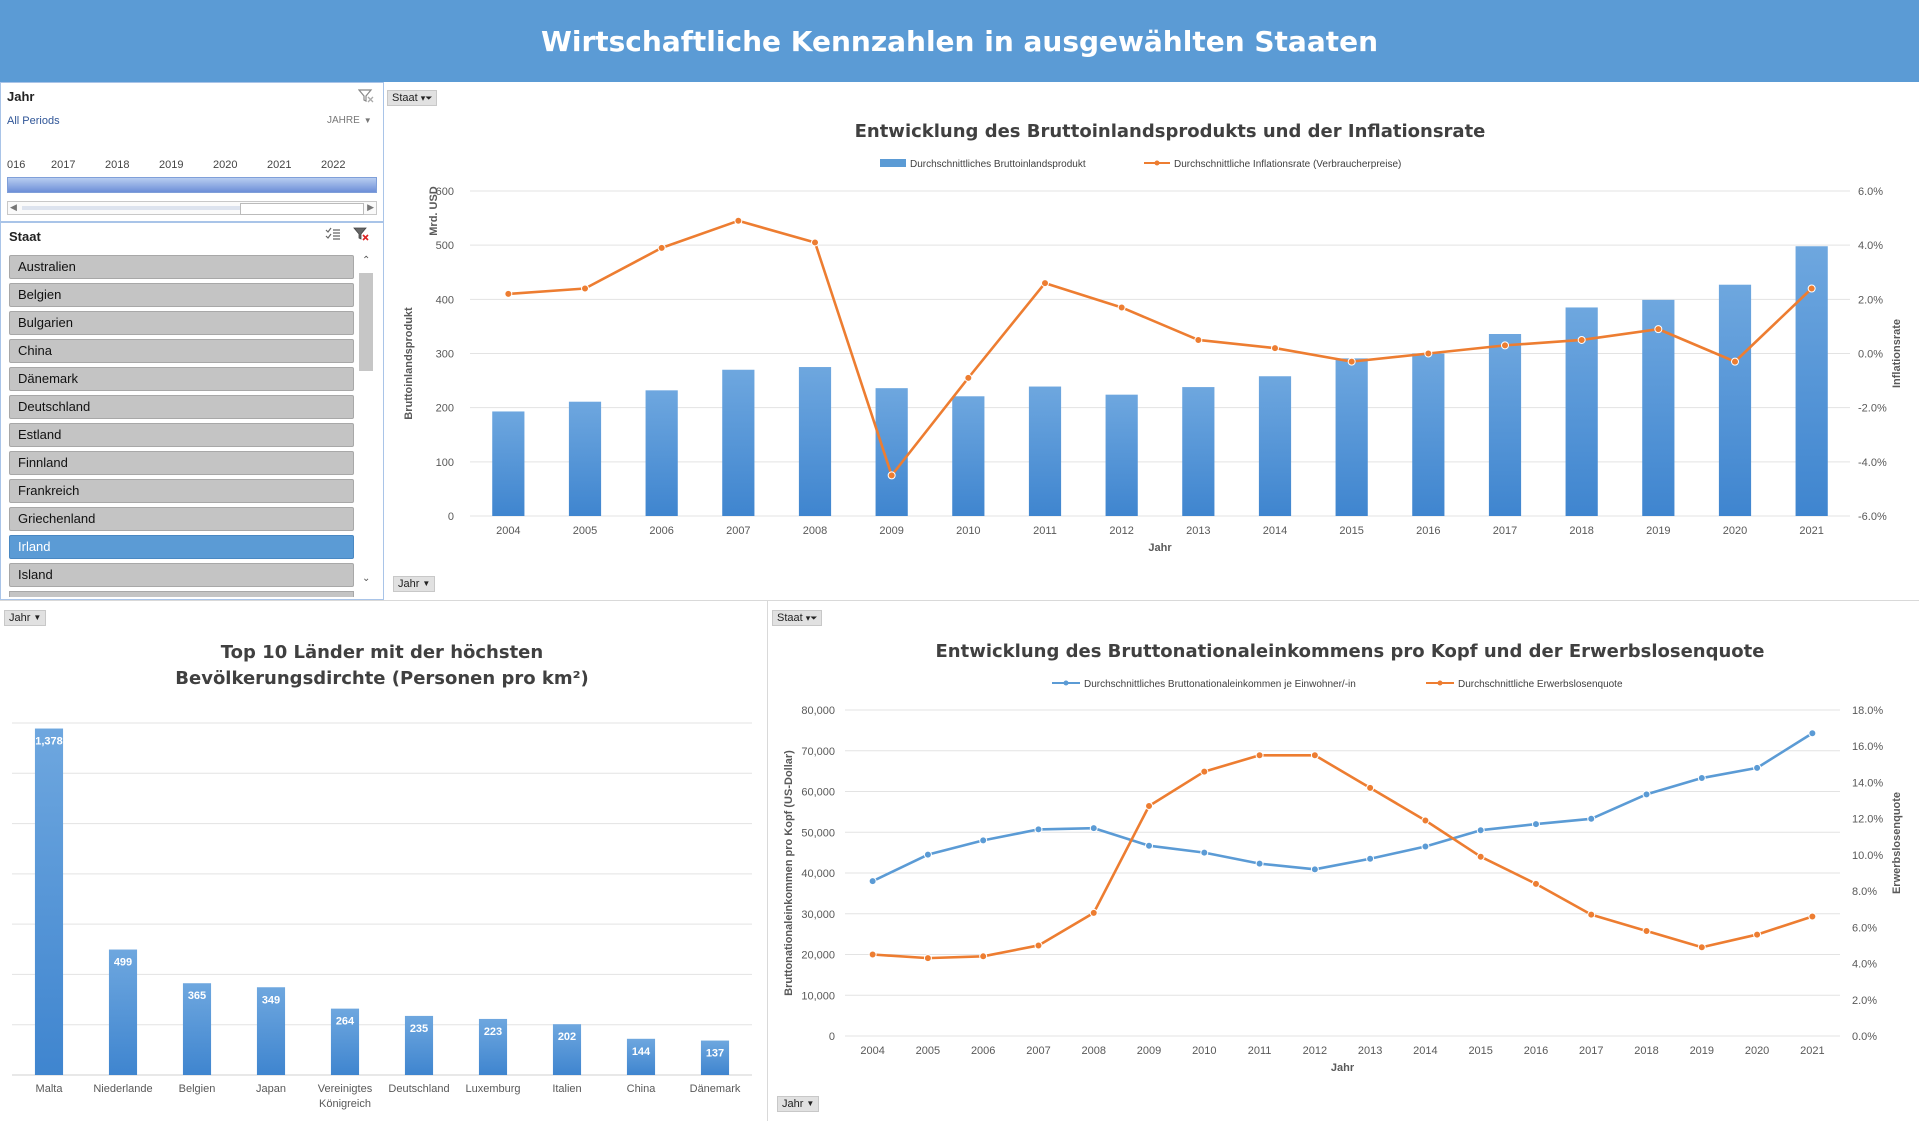 The width and height of the screenshot is (1919, 1121). What do you see at coordinates (181, 379) in the screenshot?
I see `staat-item: Dänemark` at bounding box center [181, 379].